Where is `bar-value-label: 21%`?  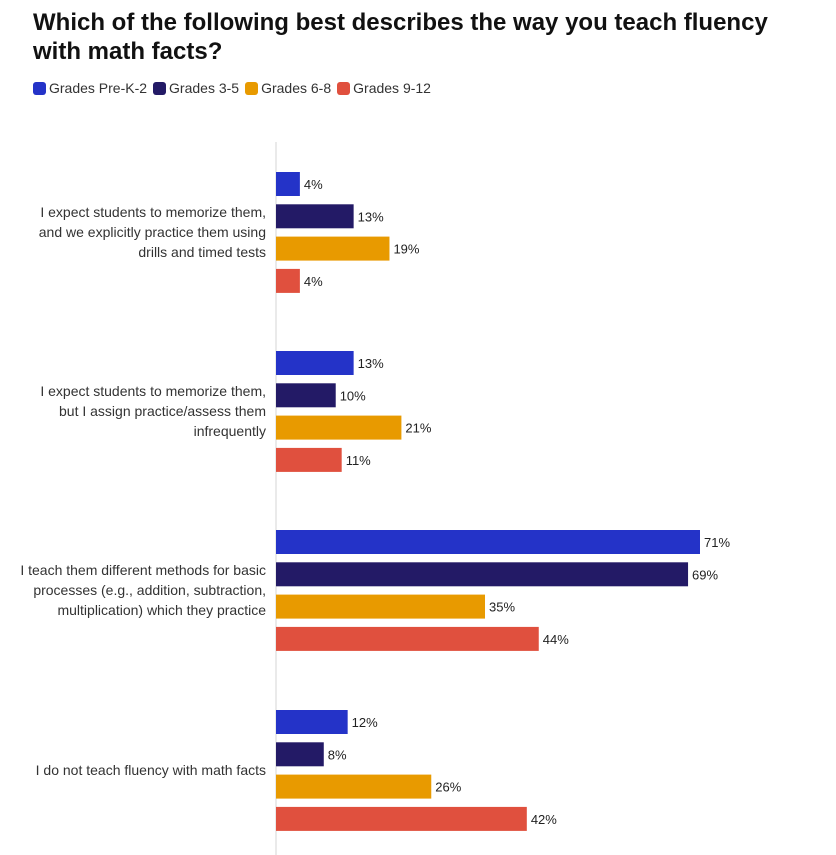 bar-value-label: 21% is located at coordinates (418, 428).